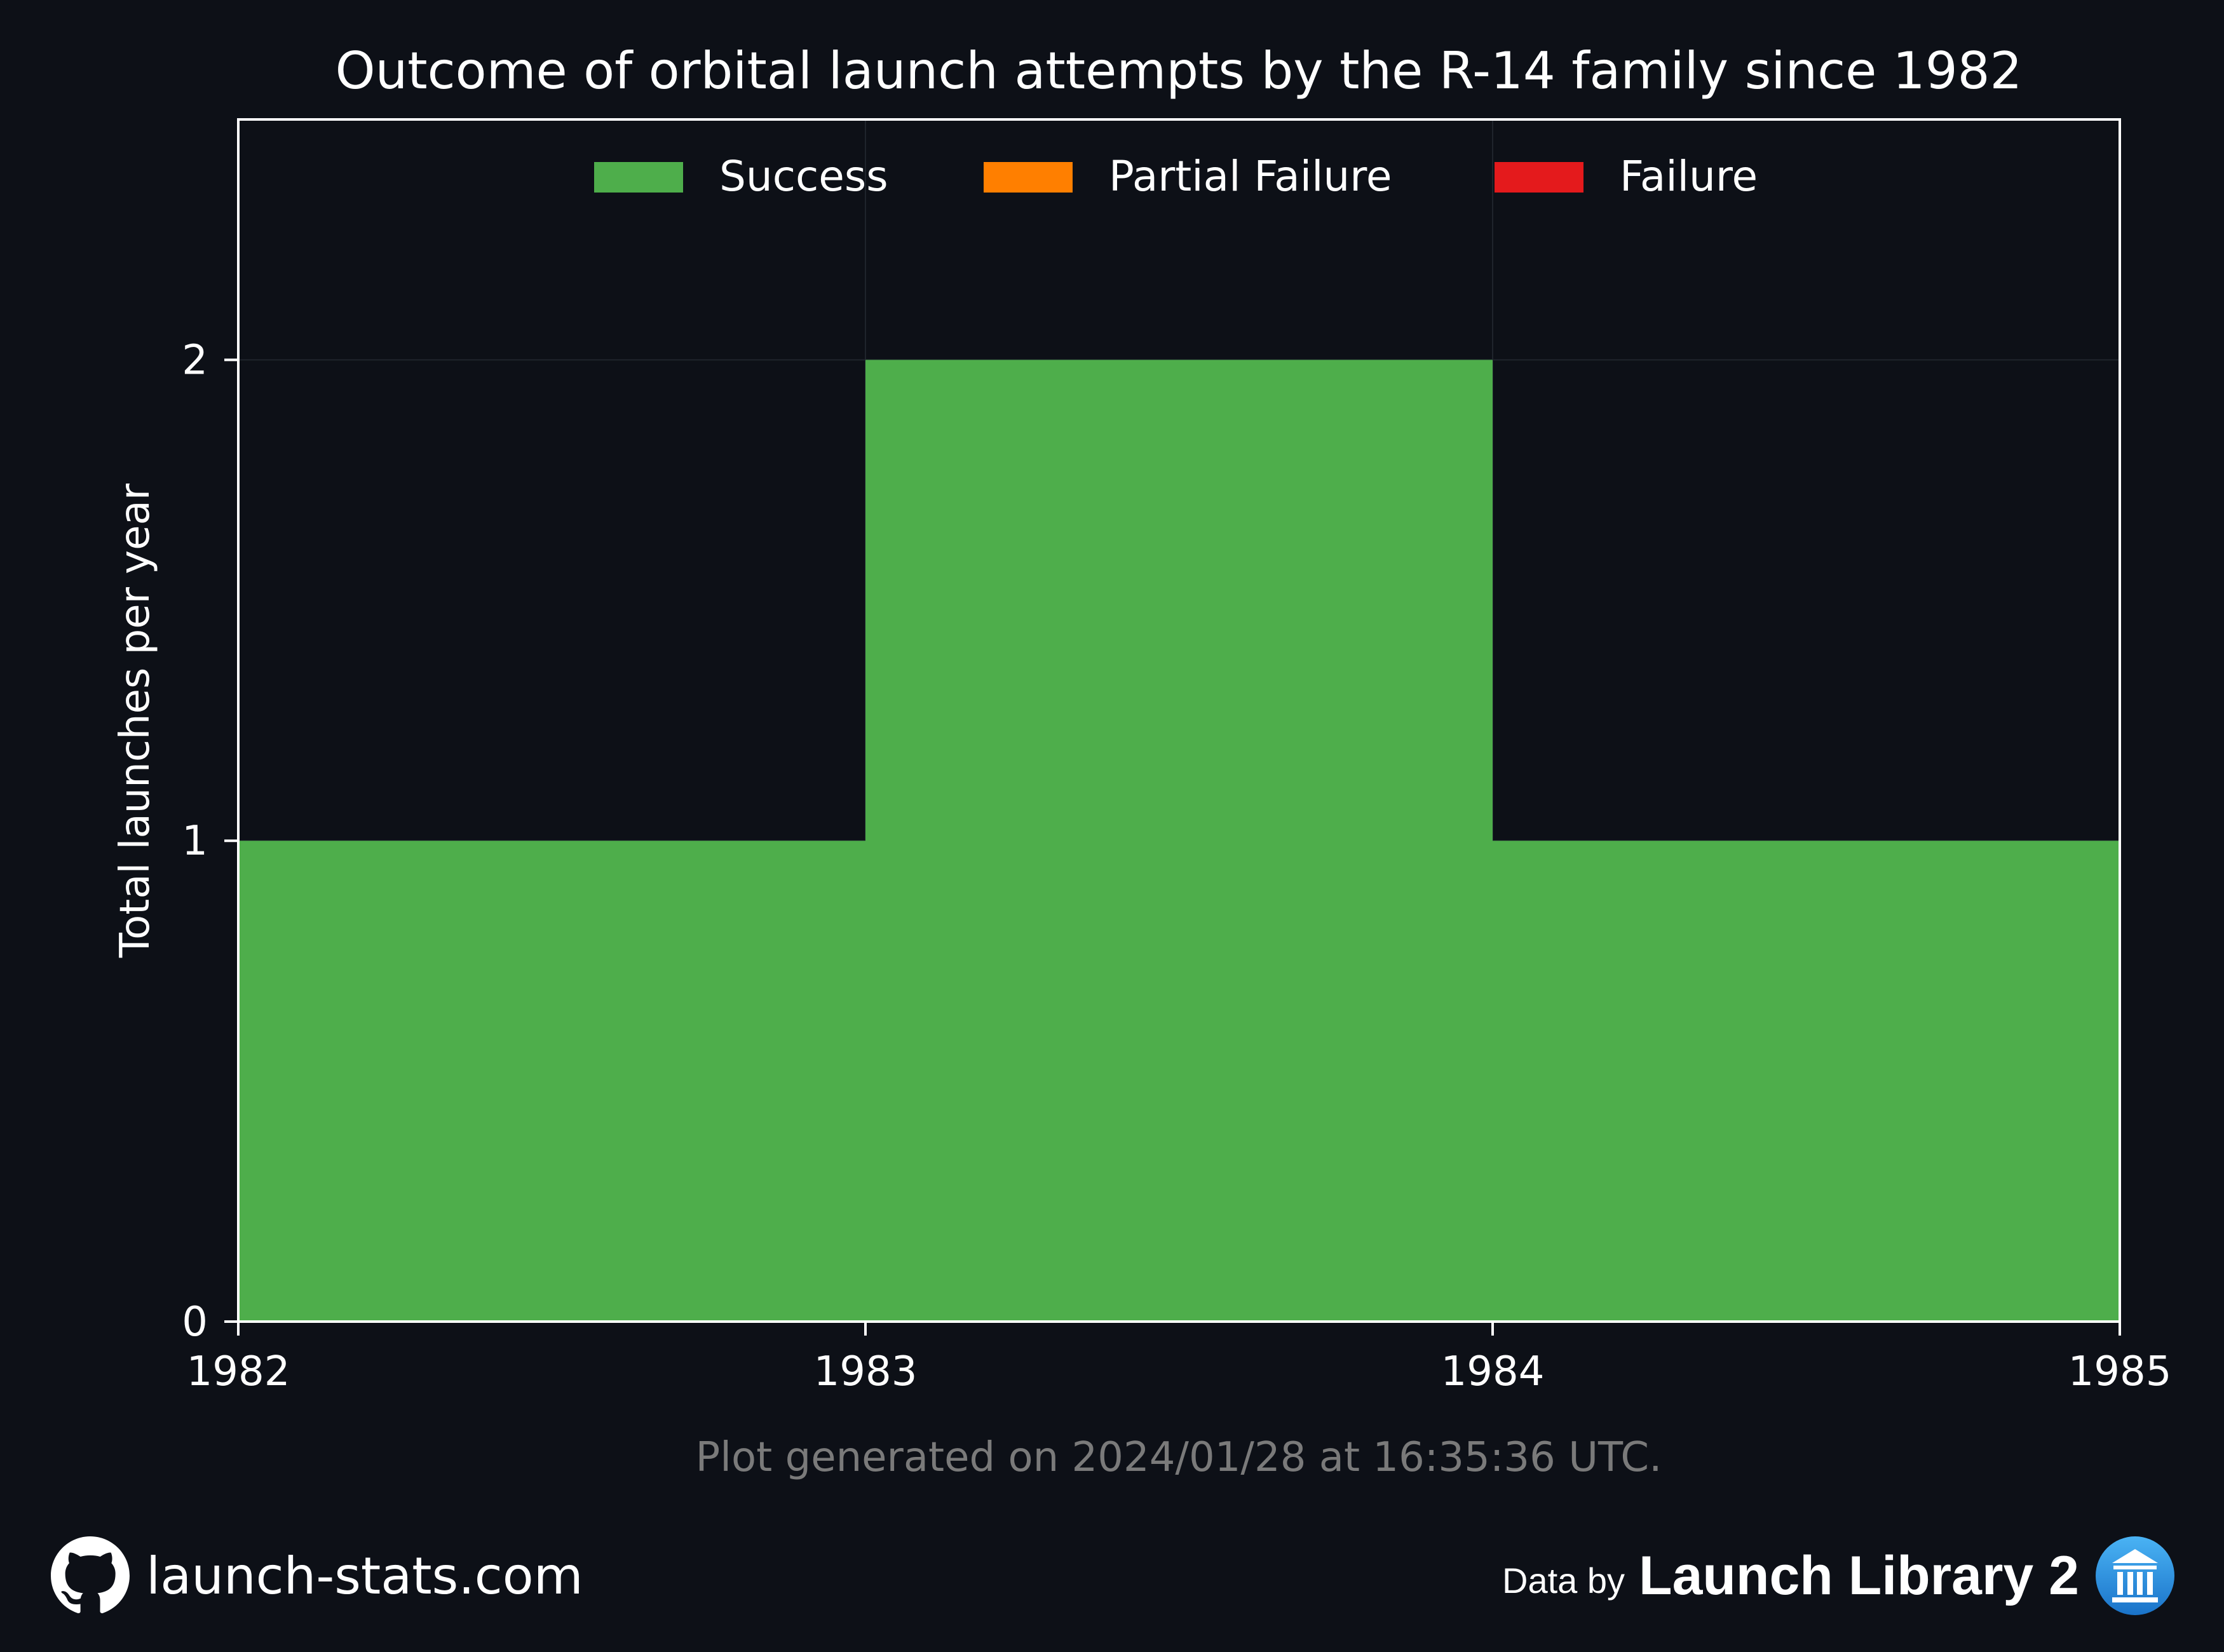 The height and width of the screenshot is (1652, 2224). I want to click on y-tick-label: 2, so click(195, 361).